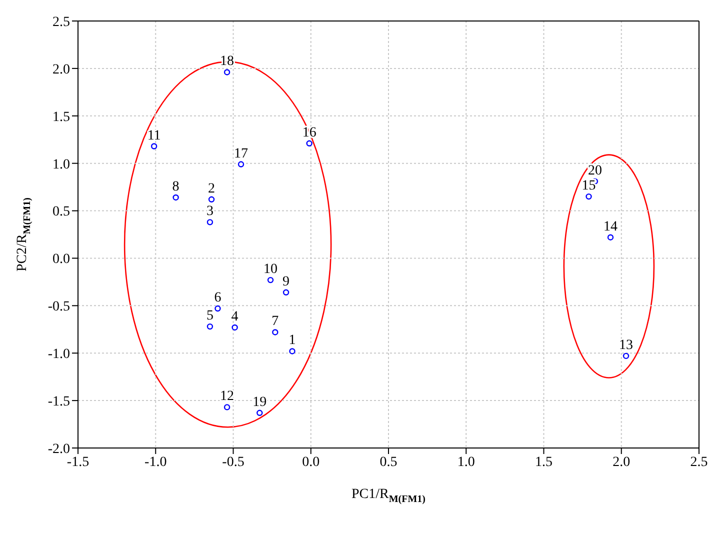 This screenshot has height=536, width=722. What do you see at coordinates (611, 226) in the screenshot?
I see `annotation: 14` at bounding box center [611, 226].